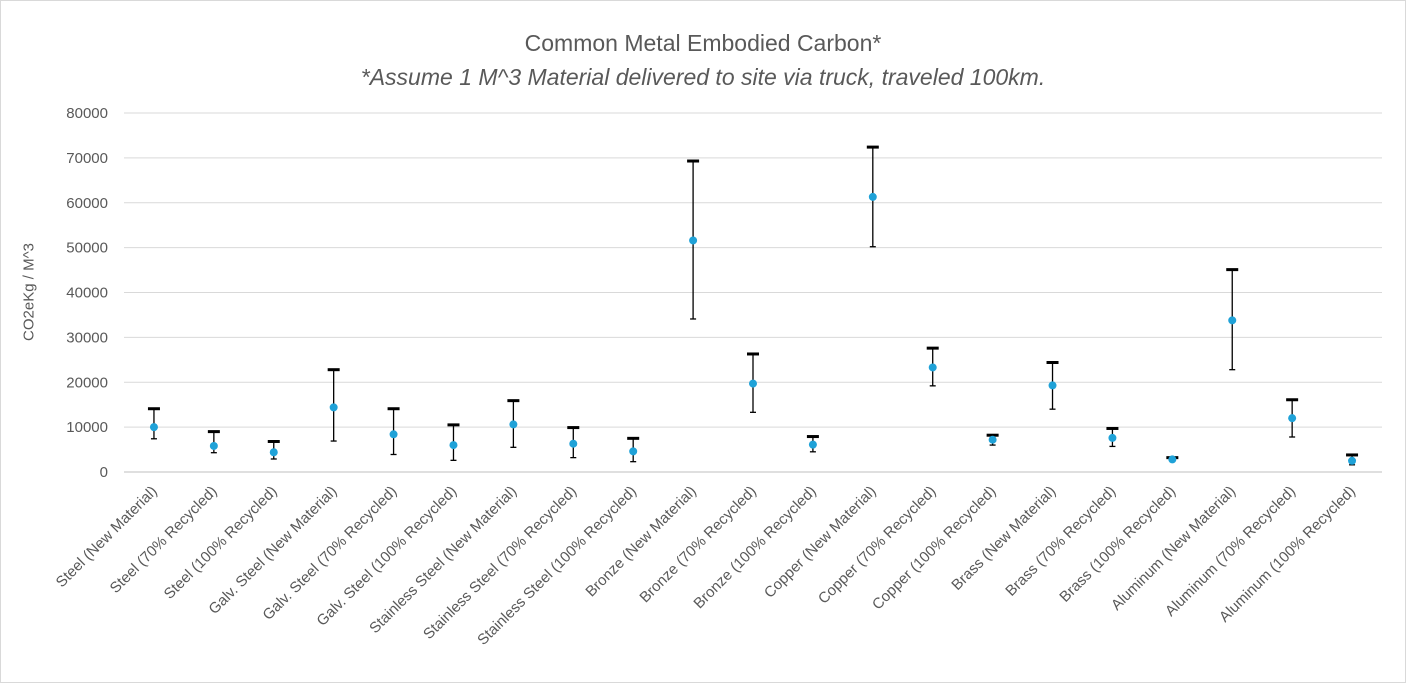  Describe the element at coordinates (87, 158) in the screenshot. I see `y-tick-label: 70000` at that location.